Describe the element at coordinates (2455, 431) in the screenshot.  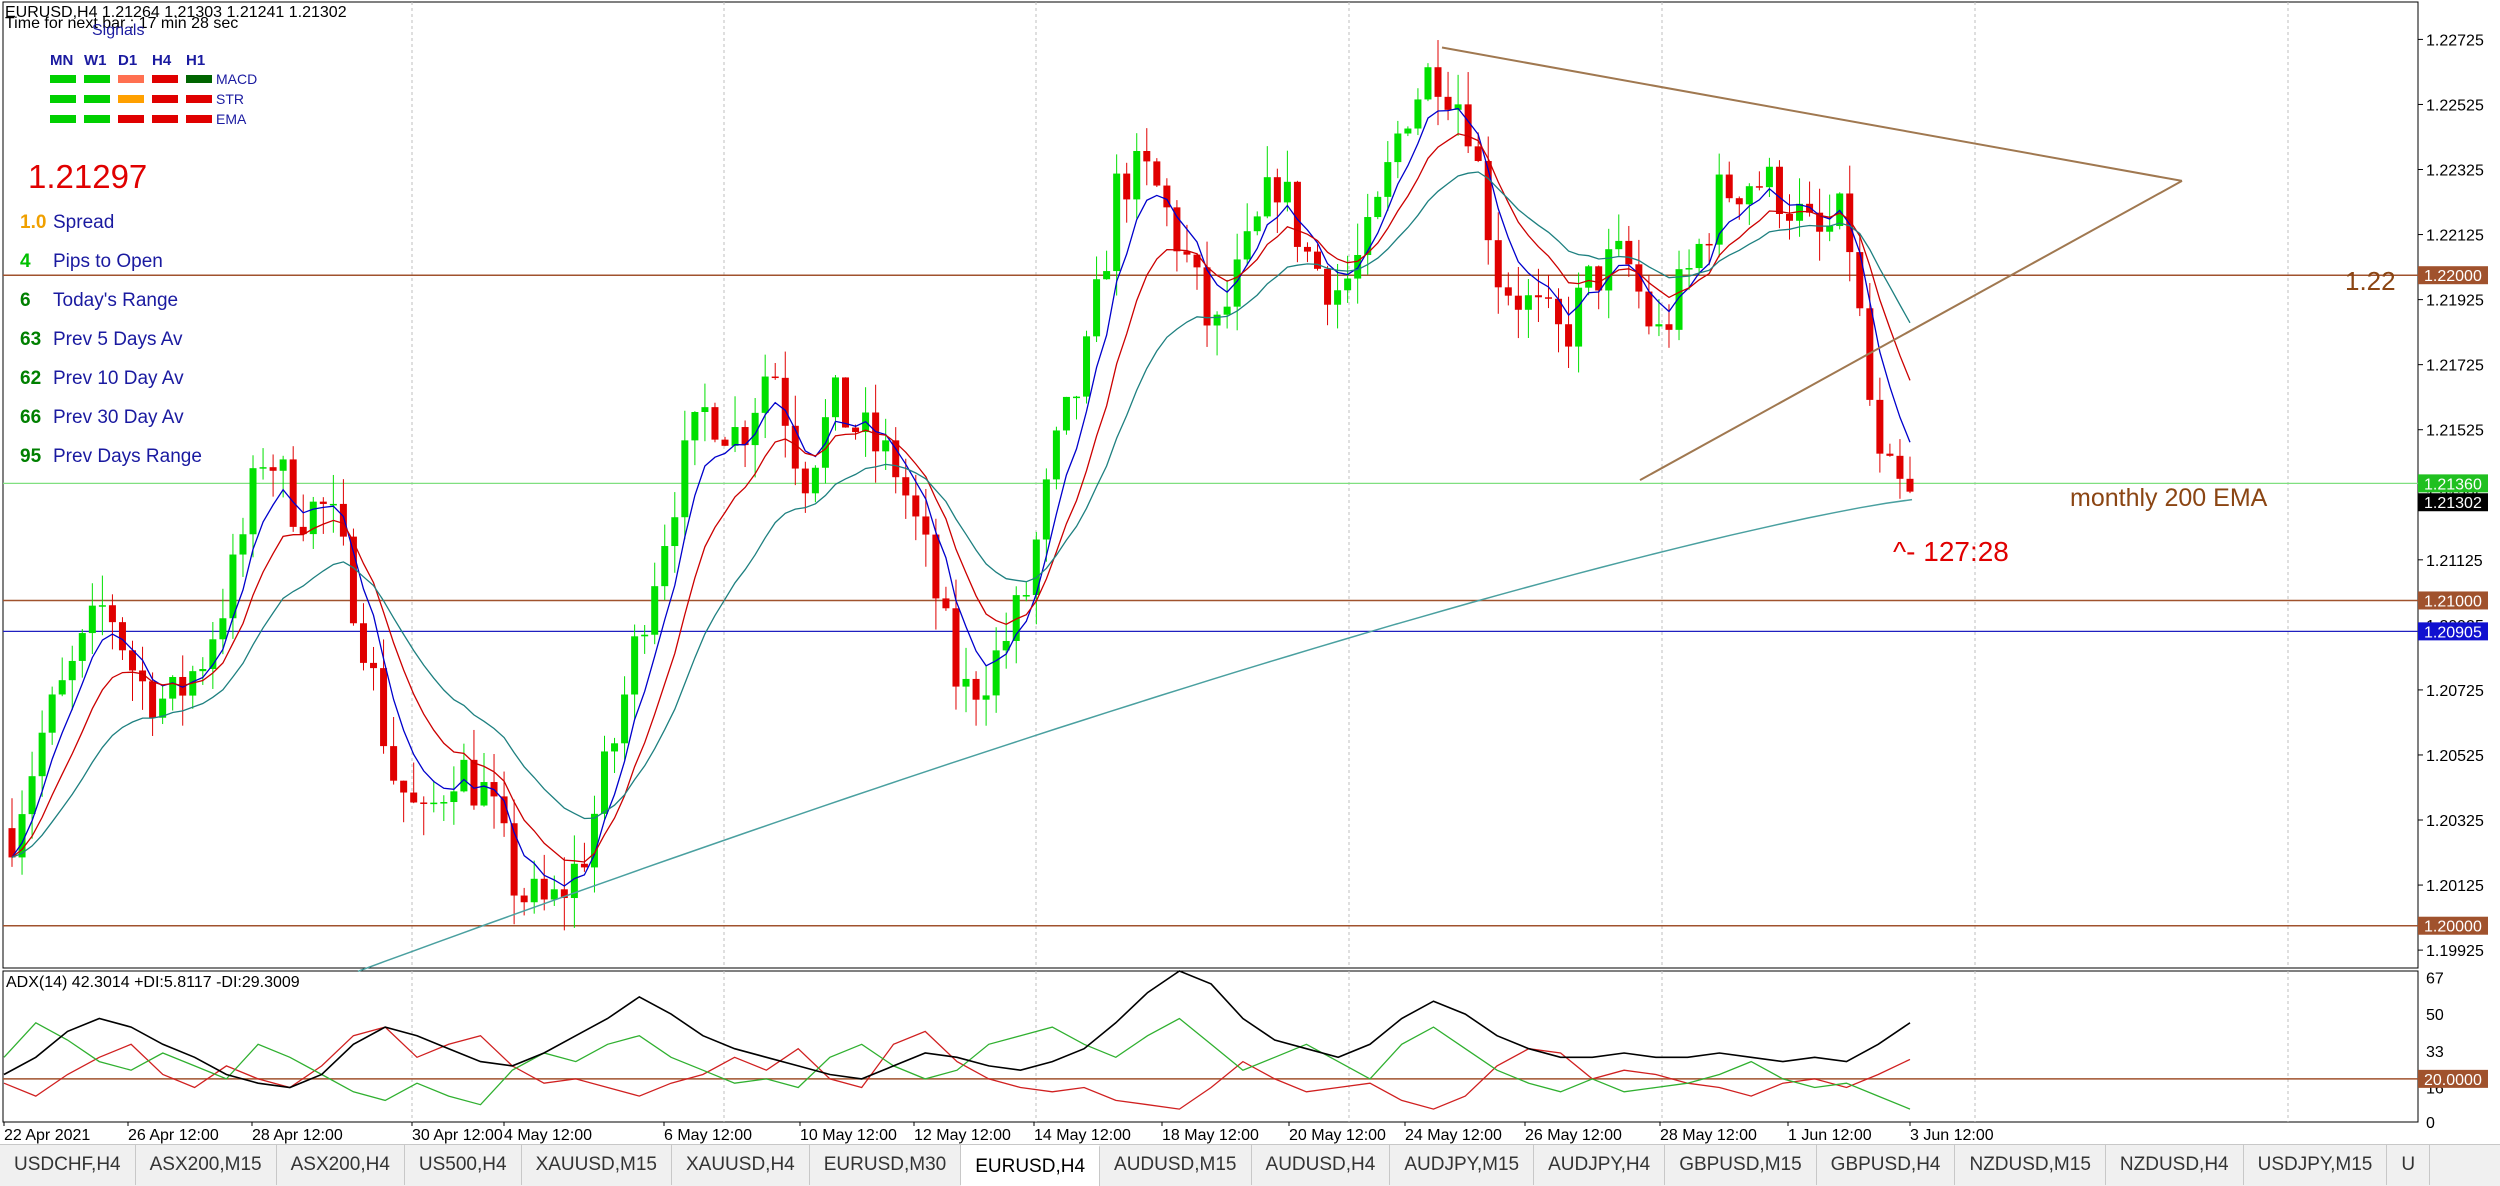
I see `y-tick-label: 1.21525` at that location.